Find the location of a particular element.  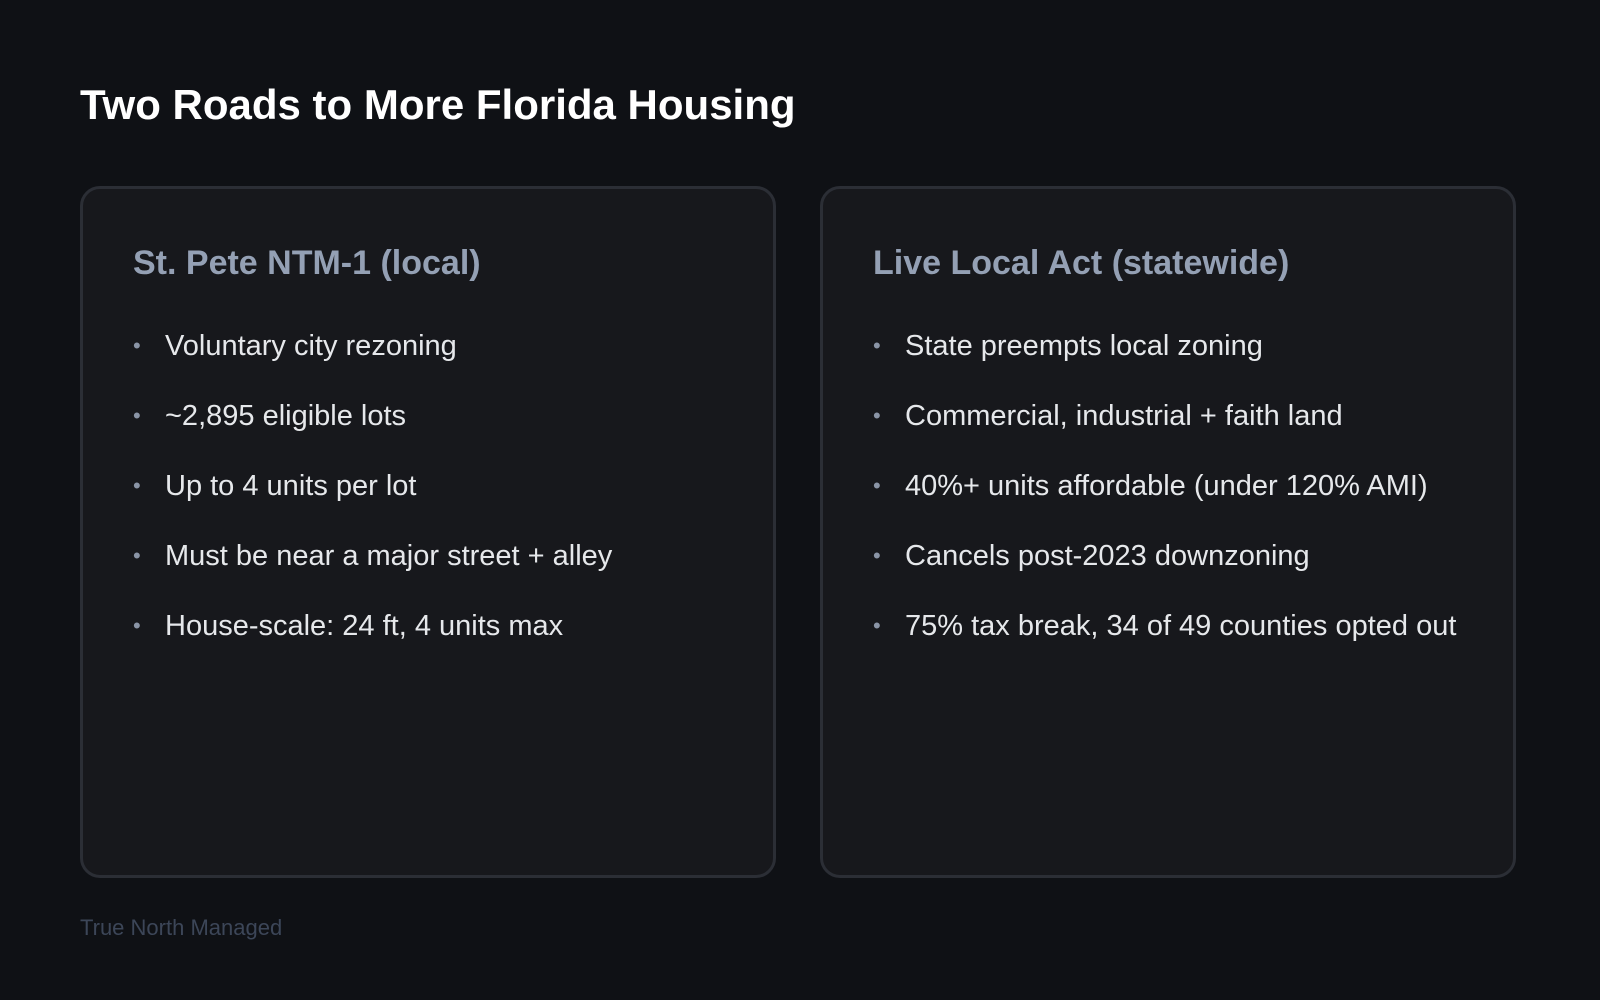

page-title: Two Roads to More Florida Housing is located at coordinates (438, 104).